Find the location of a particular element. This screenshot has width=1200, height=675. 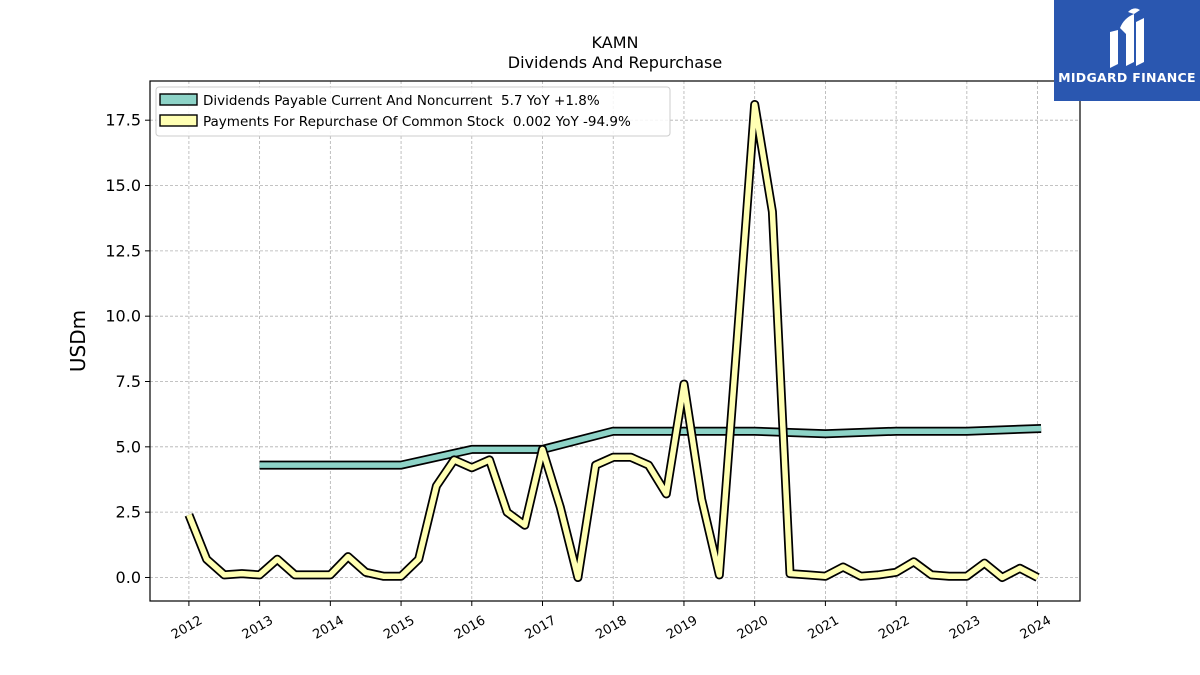

y-tick-label: 15.0 is located at coordinates (123, 185).